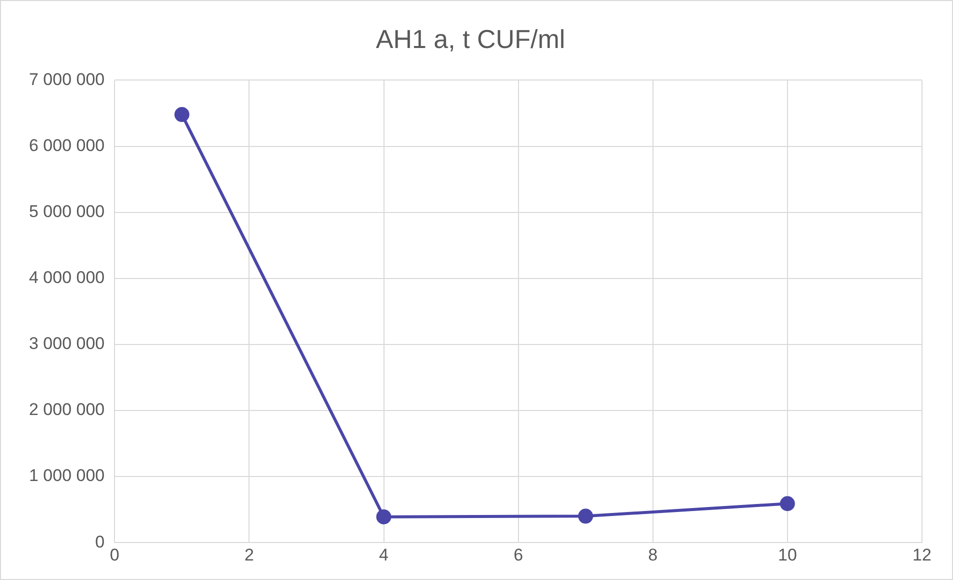  Describe the element at coordinates (787, 554) in the screenshot. I see `x-tick-label: 10` at that location.